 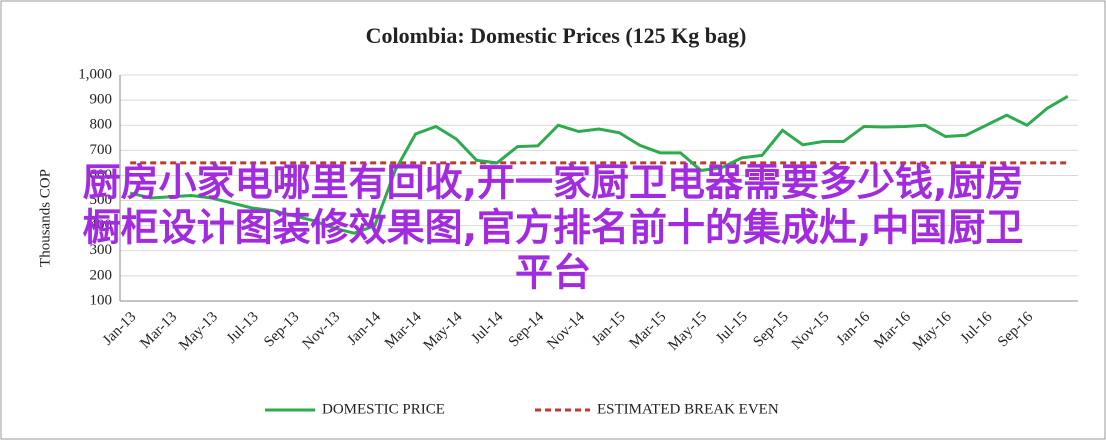 What do you see at coordinates (556, 35) in the screenshot?
I see `chart-title: Colombia: Domestic Prices (125 Kg bag)` at bounding box center [556, 35].